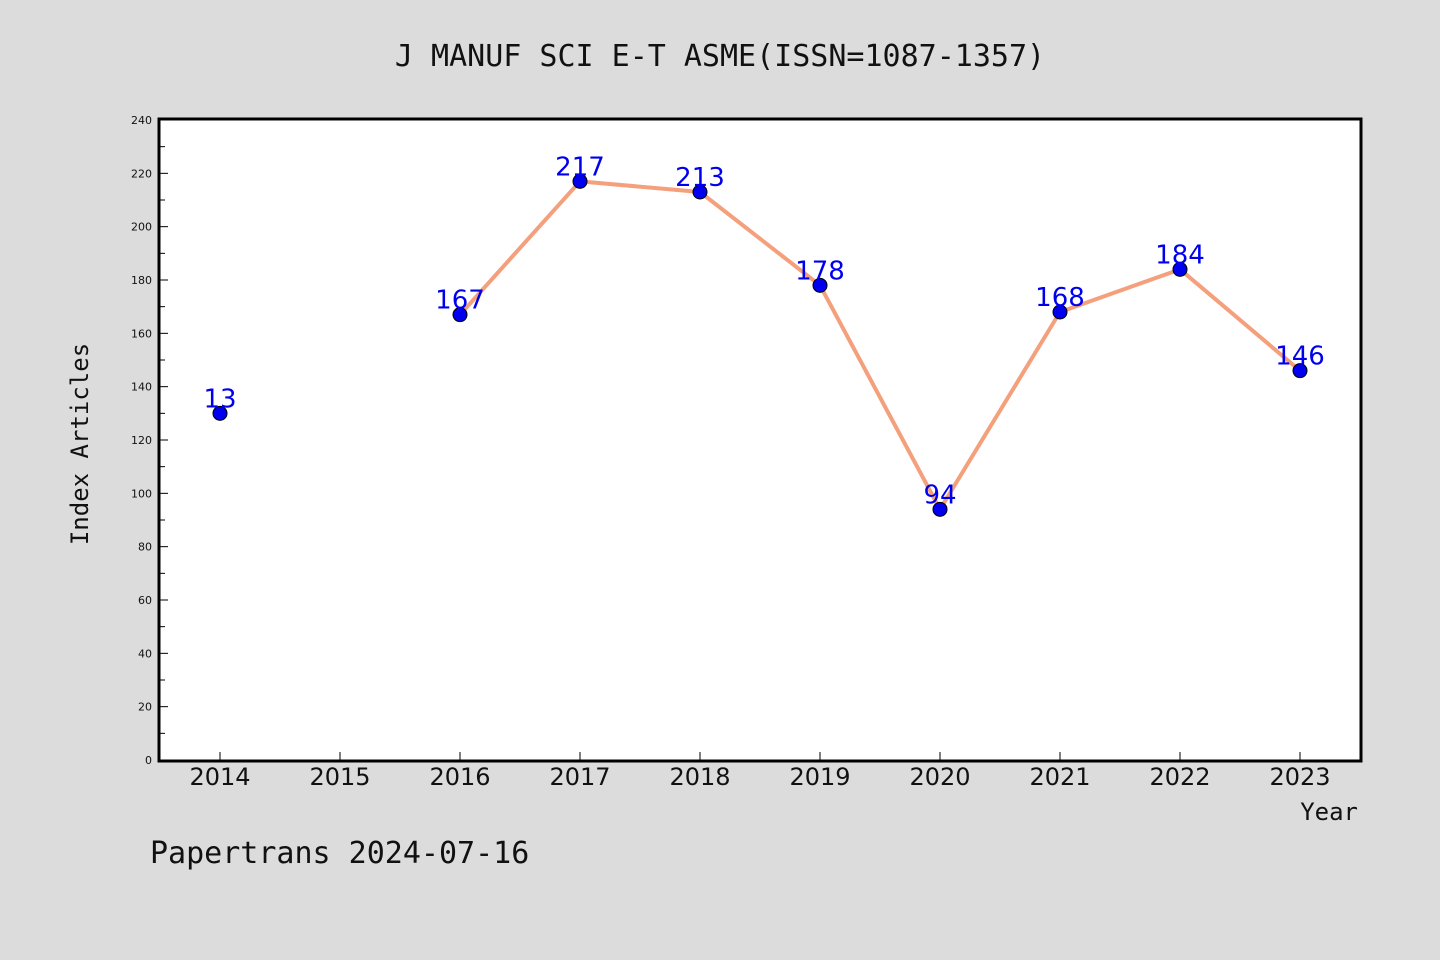 The width and height of the screenshot is (1440, 960). What do you see at coordinates (1179, 777) in the screenshot?
I see `x-tick-label: 2022` at bounding box center [1179, 777].